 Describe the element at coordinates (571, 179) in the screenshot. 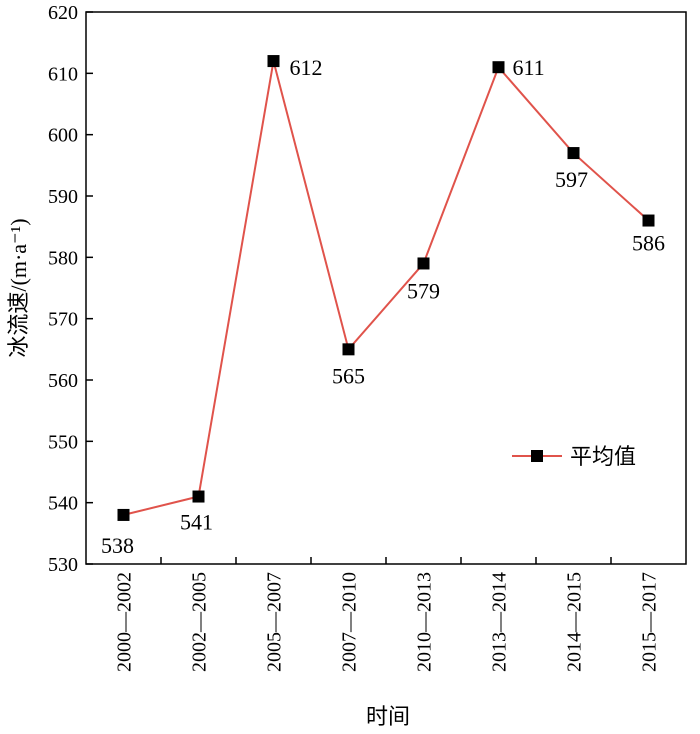

I see `data-label: 597` at that location.